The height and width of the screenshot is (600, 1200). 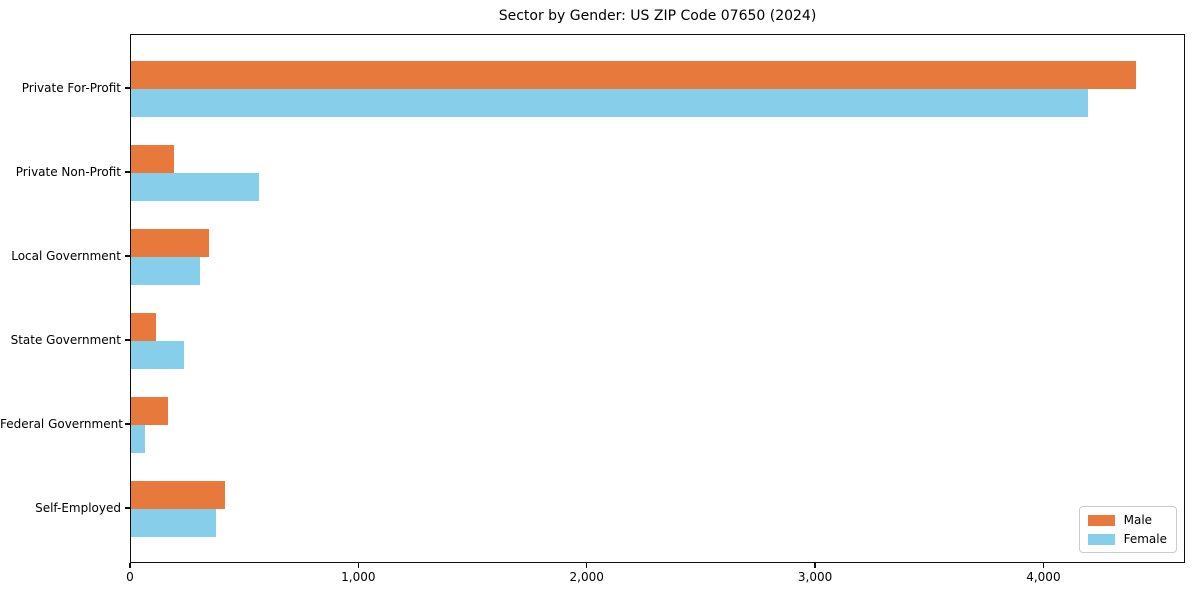 What do you see at coordinates (144, 327) in the screenshot?
I see `bar-male-state-government` at bounding box center [144, 327].